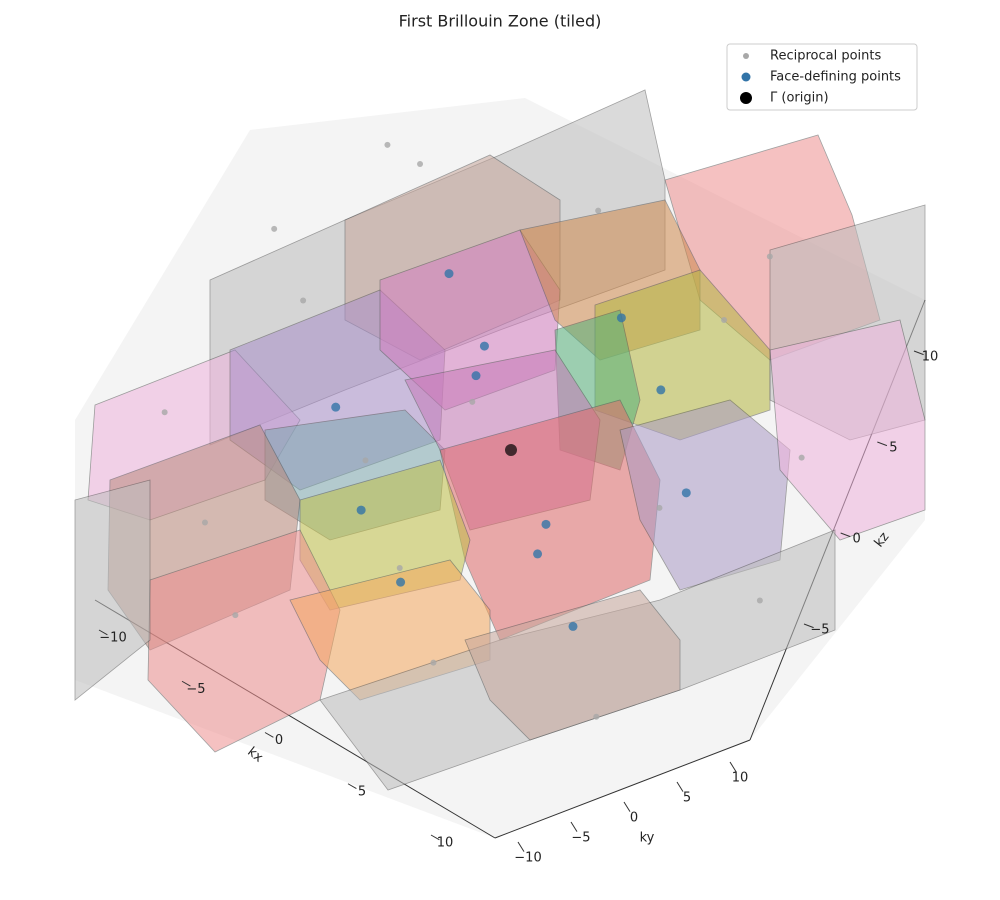  I want to click on legend-box, so click(822, 77).